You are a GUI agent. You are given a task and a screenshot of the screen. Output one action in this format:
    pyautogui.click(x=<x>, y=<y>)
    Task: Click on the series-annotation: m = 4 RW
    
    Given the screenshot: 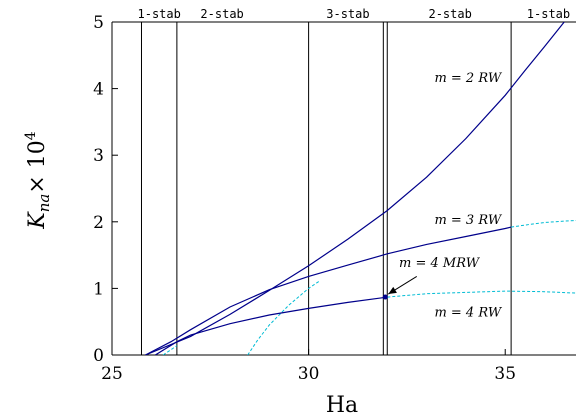 What is the action you would take?
    pyautogui.click(x=468, y=312)
    